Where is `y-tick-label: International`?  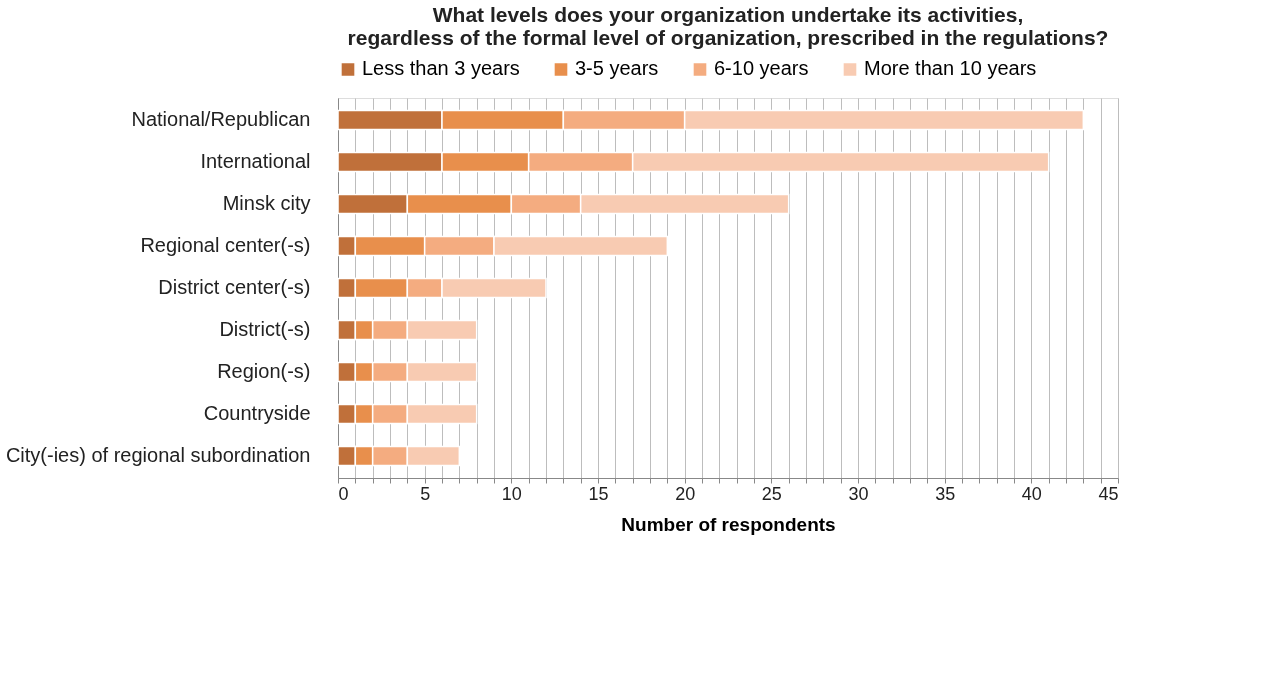
y-tick-label: International is located at coordinates (255, 161).